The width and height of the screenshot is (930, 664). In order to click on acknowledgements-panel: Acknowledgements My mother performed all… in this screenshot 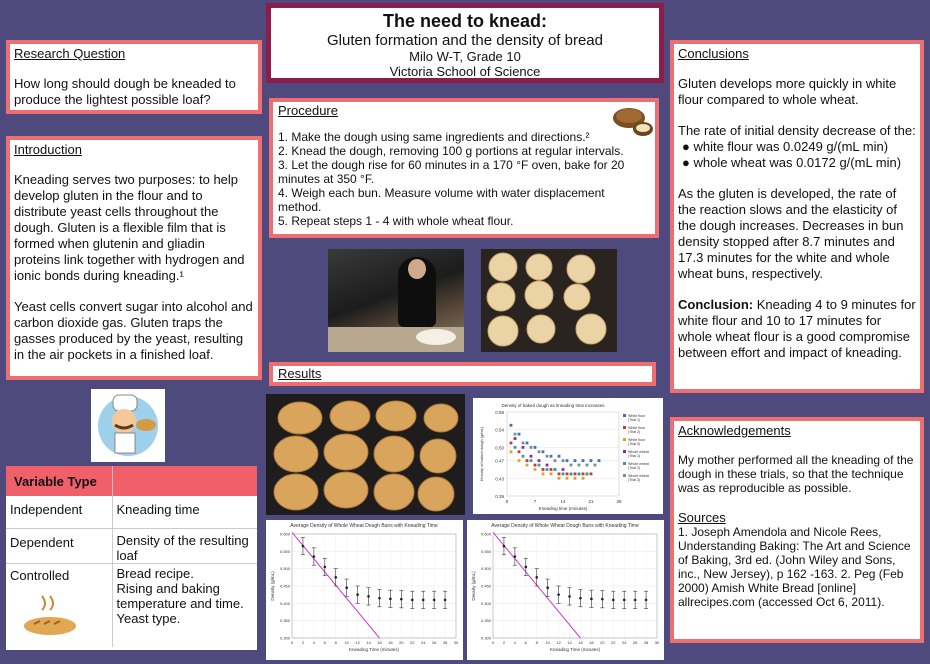, I will do `click(797, 530)`.